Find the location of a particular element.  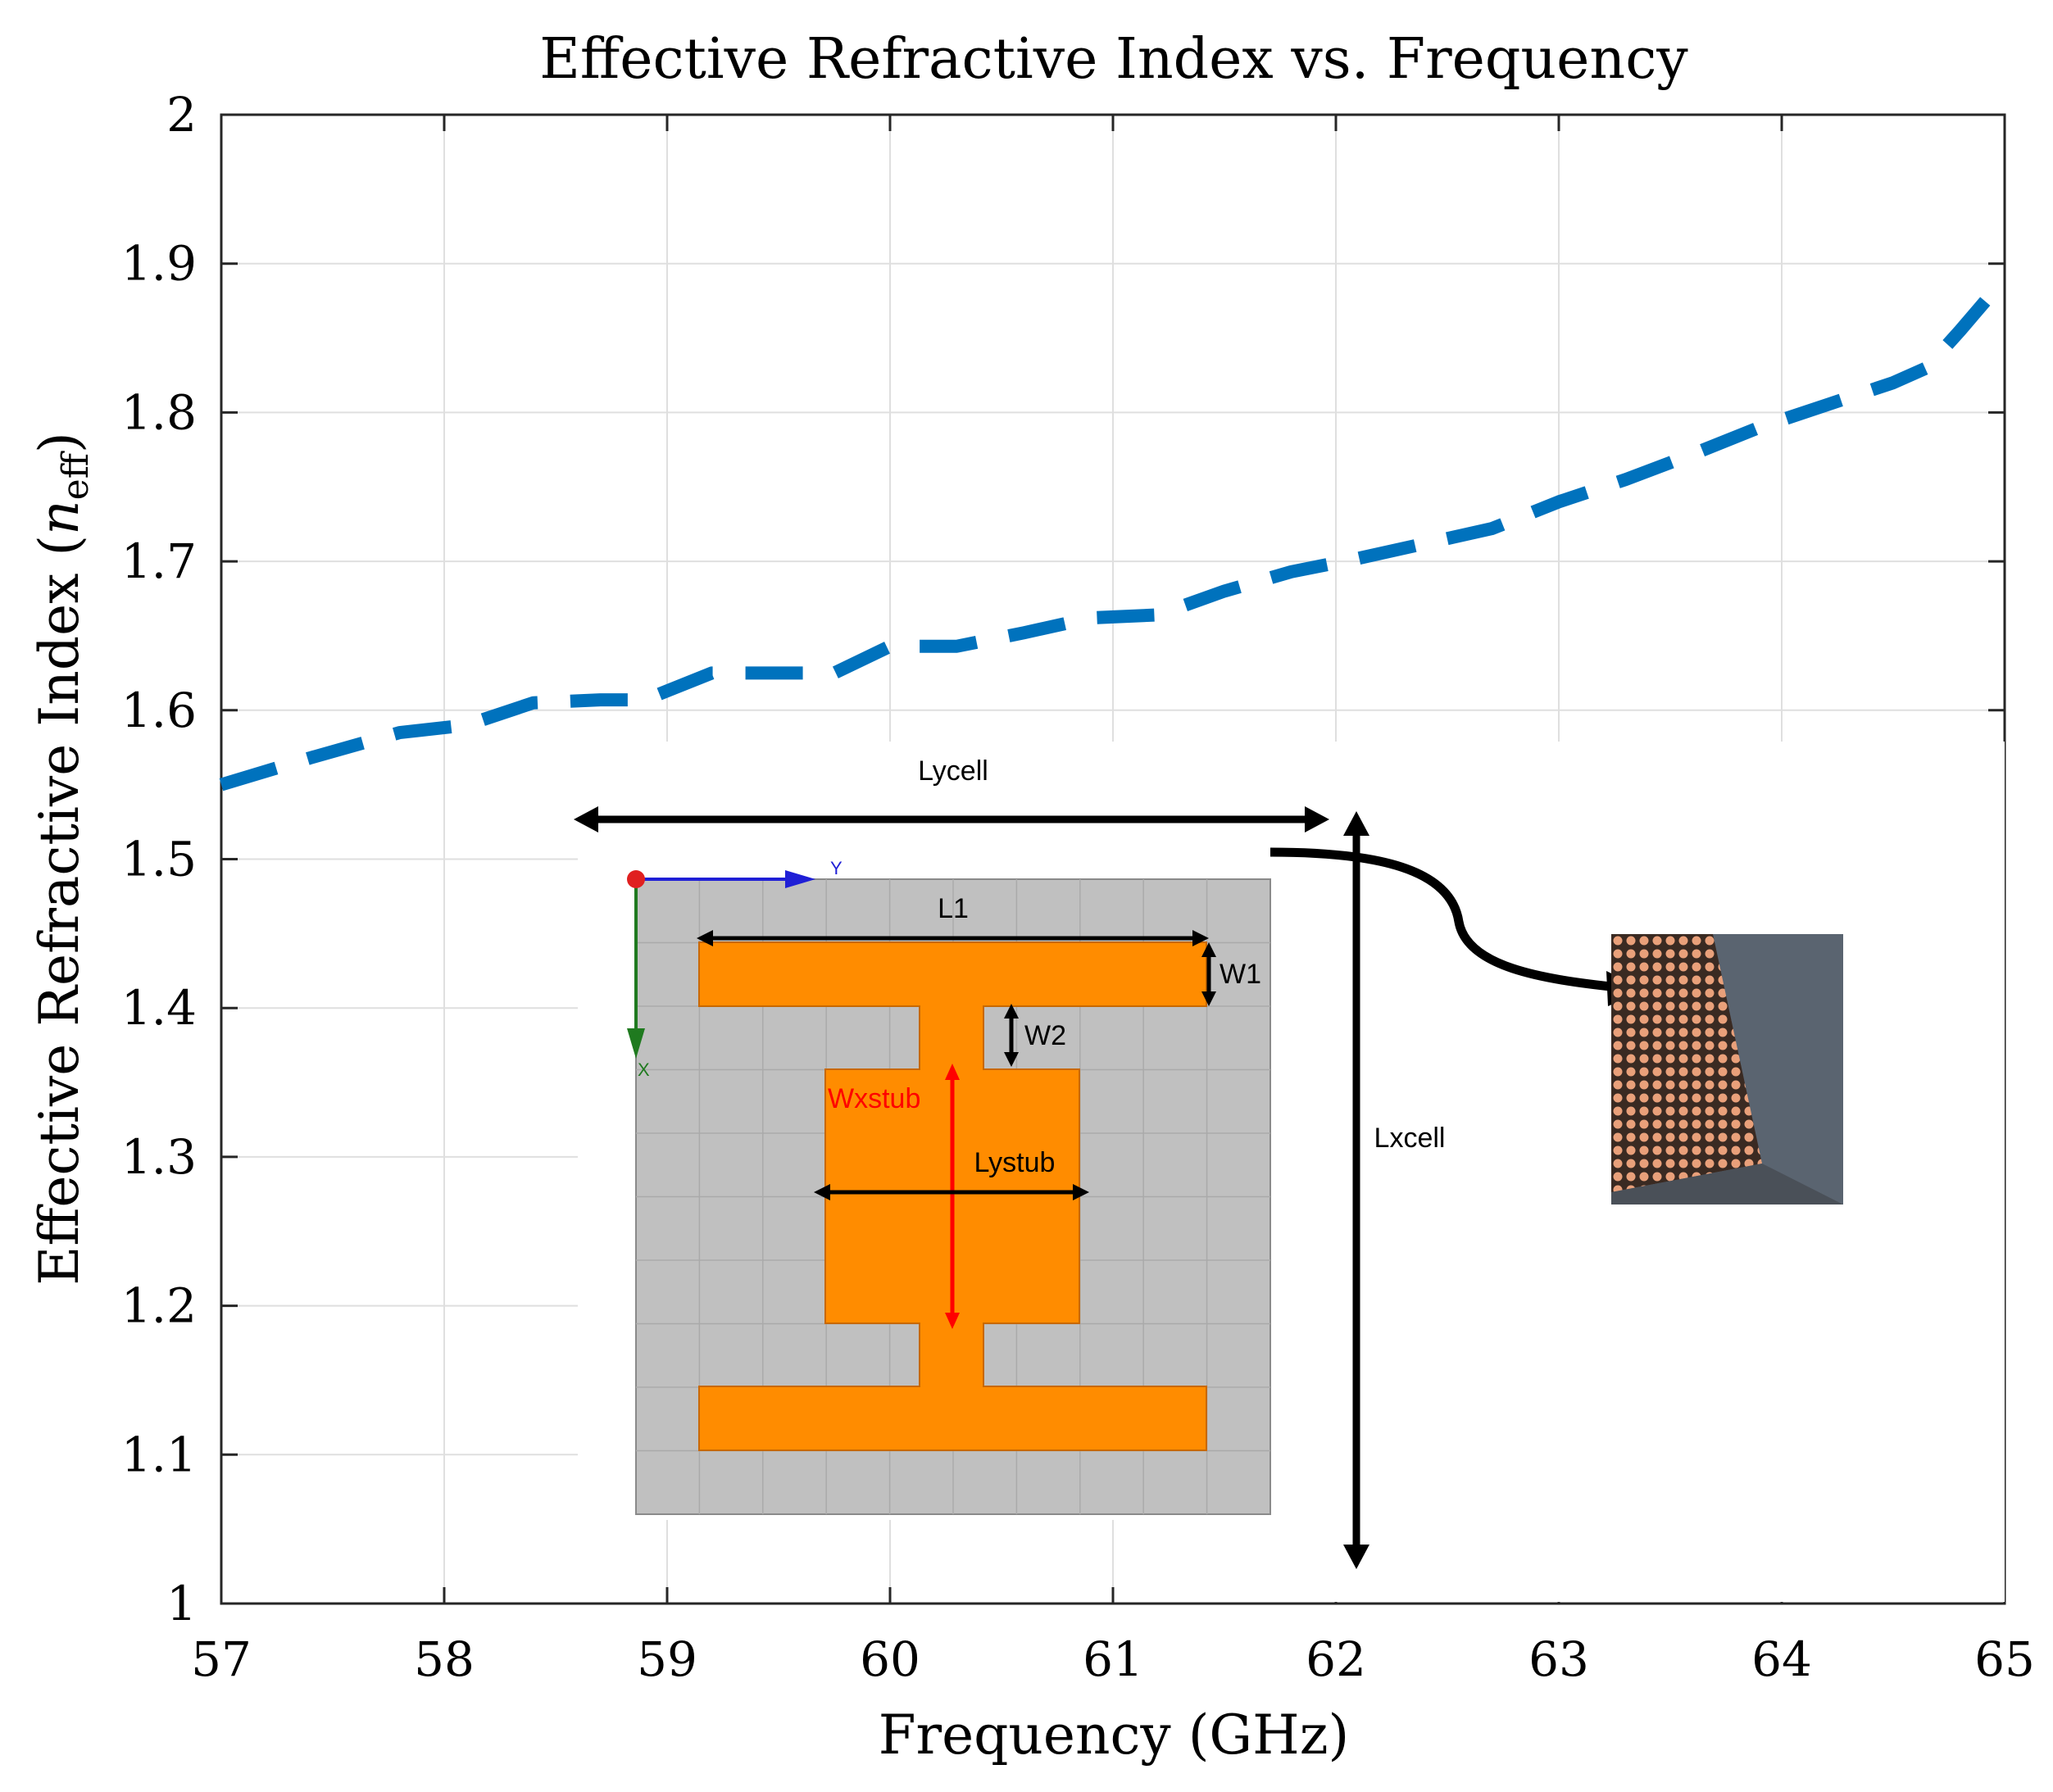

y-tick-label: 1.7 is located at coordinates (159, 561).